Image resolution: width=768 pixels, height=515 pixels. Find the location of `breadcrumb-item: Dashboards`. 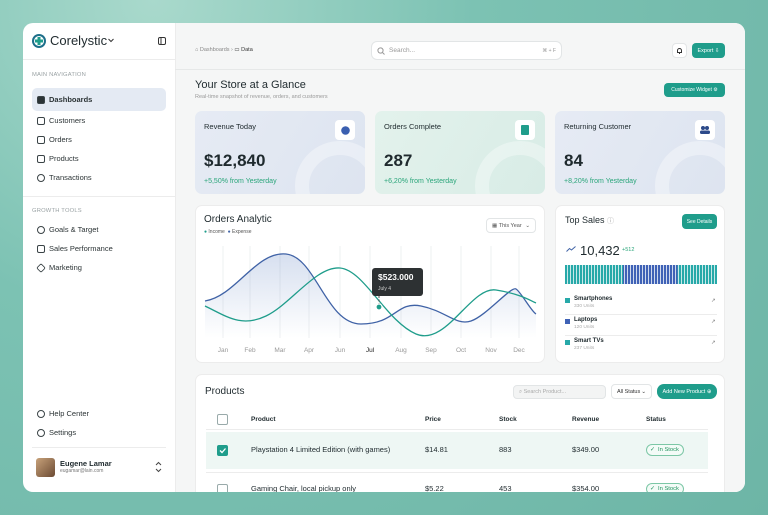

breadcrumb-item: Dashboards is located at coordinates (214, 50).